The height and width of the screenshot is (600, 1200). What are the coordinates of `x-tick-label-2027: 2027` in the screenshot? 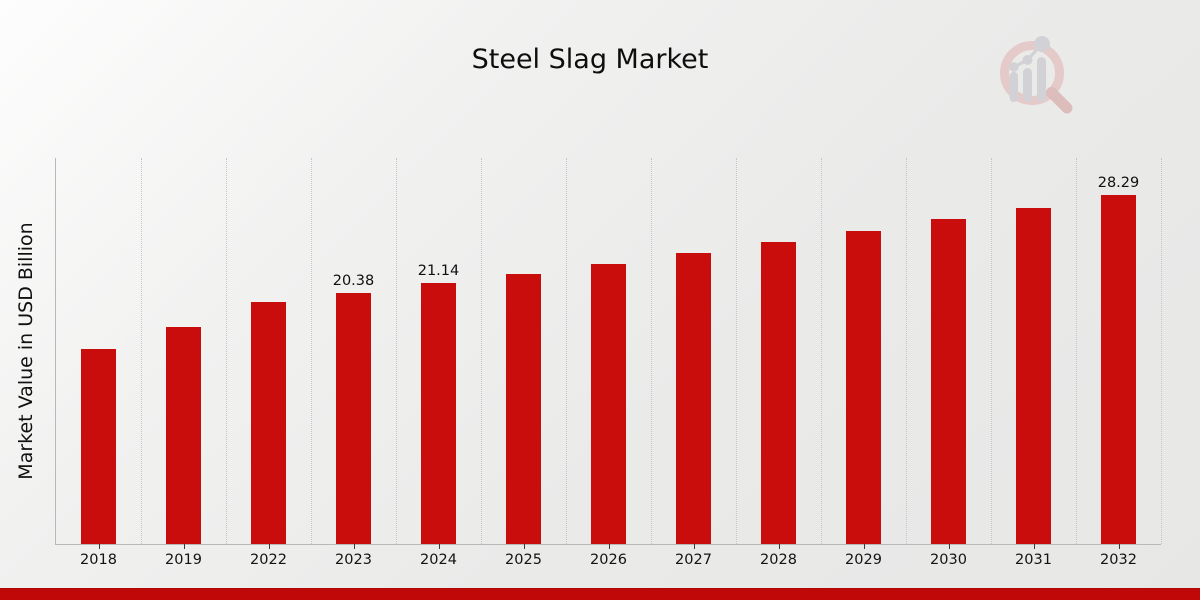 It's located at (693, 560).